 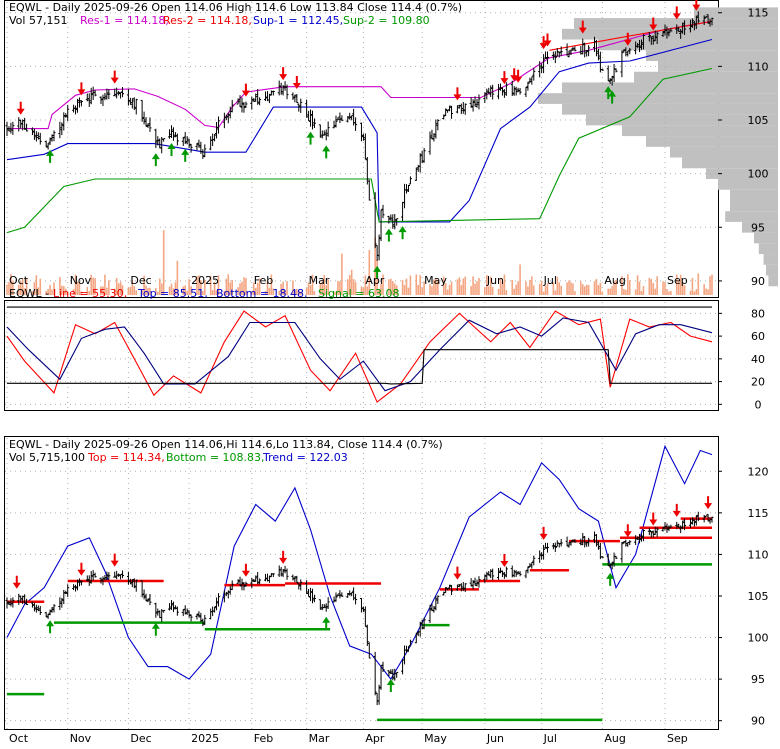 I want to click on oscillator-line-line, so click(x=359, y=356).